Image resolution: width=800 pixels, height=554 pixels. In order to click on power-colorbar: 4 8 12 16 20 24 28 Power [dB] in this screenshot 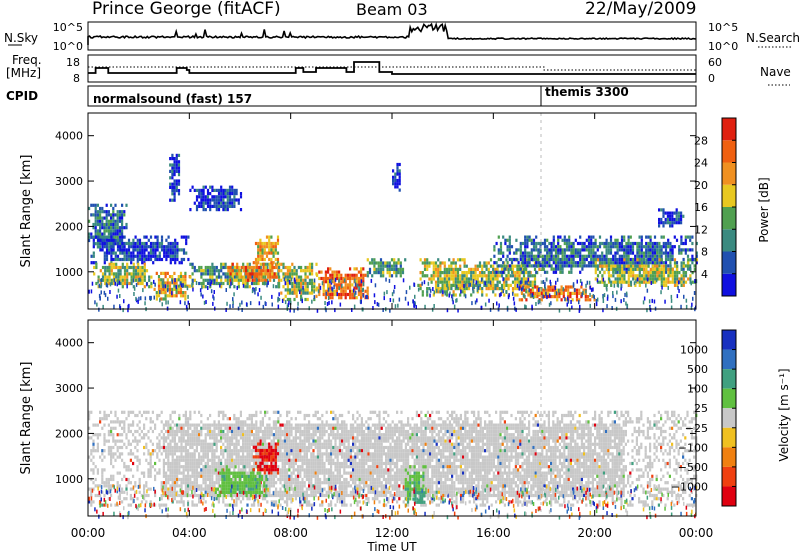, I will do `click(732, 207)`.